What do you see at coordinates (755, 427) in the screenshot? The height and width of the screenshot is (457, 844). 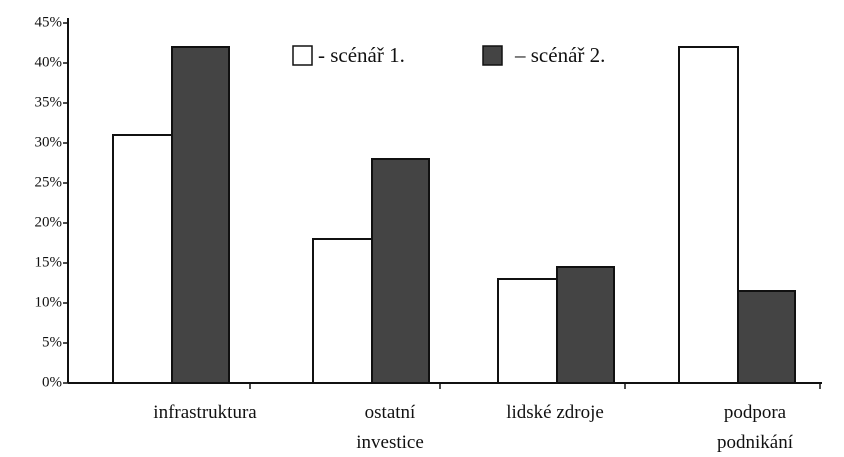 I see `x-tick-label: podpora podnikání` at bounding box center [755, 427].